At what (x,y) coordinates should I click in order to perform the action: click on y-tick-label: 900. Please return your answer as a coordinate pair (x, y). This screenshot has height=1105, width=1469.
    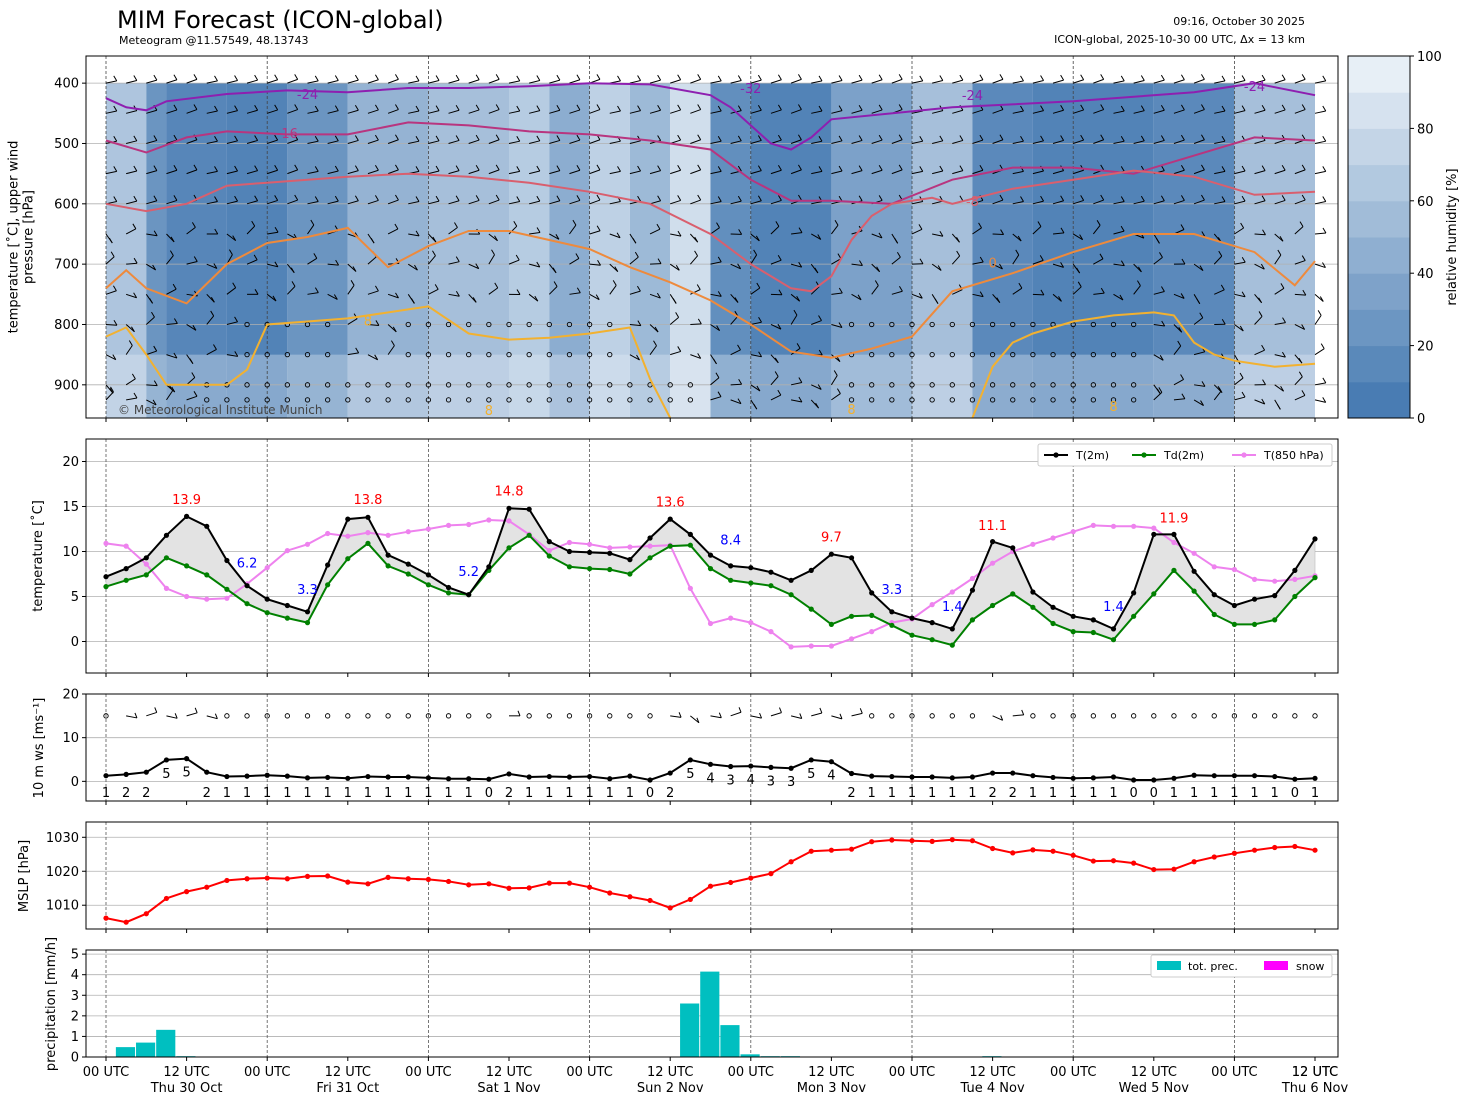
    Looking at the image, I should click on (66, 385).